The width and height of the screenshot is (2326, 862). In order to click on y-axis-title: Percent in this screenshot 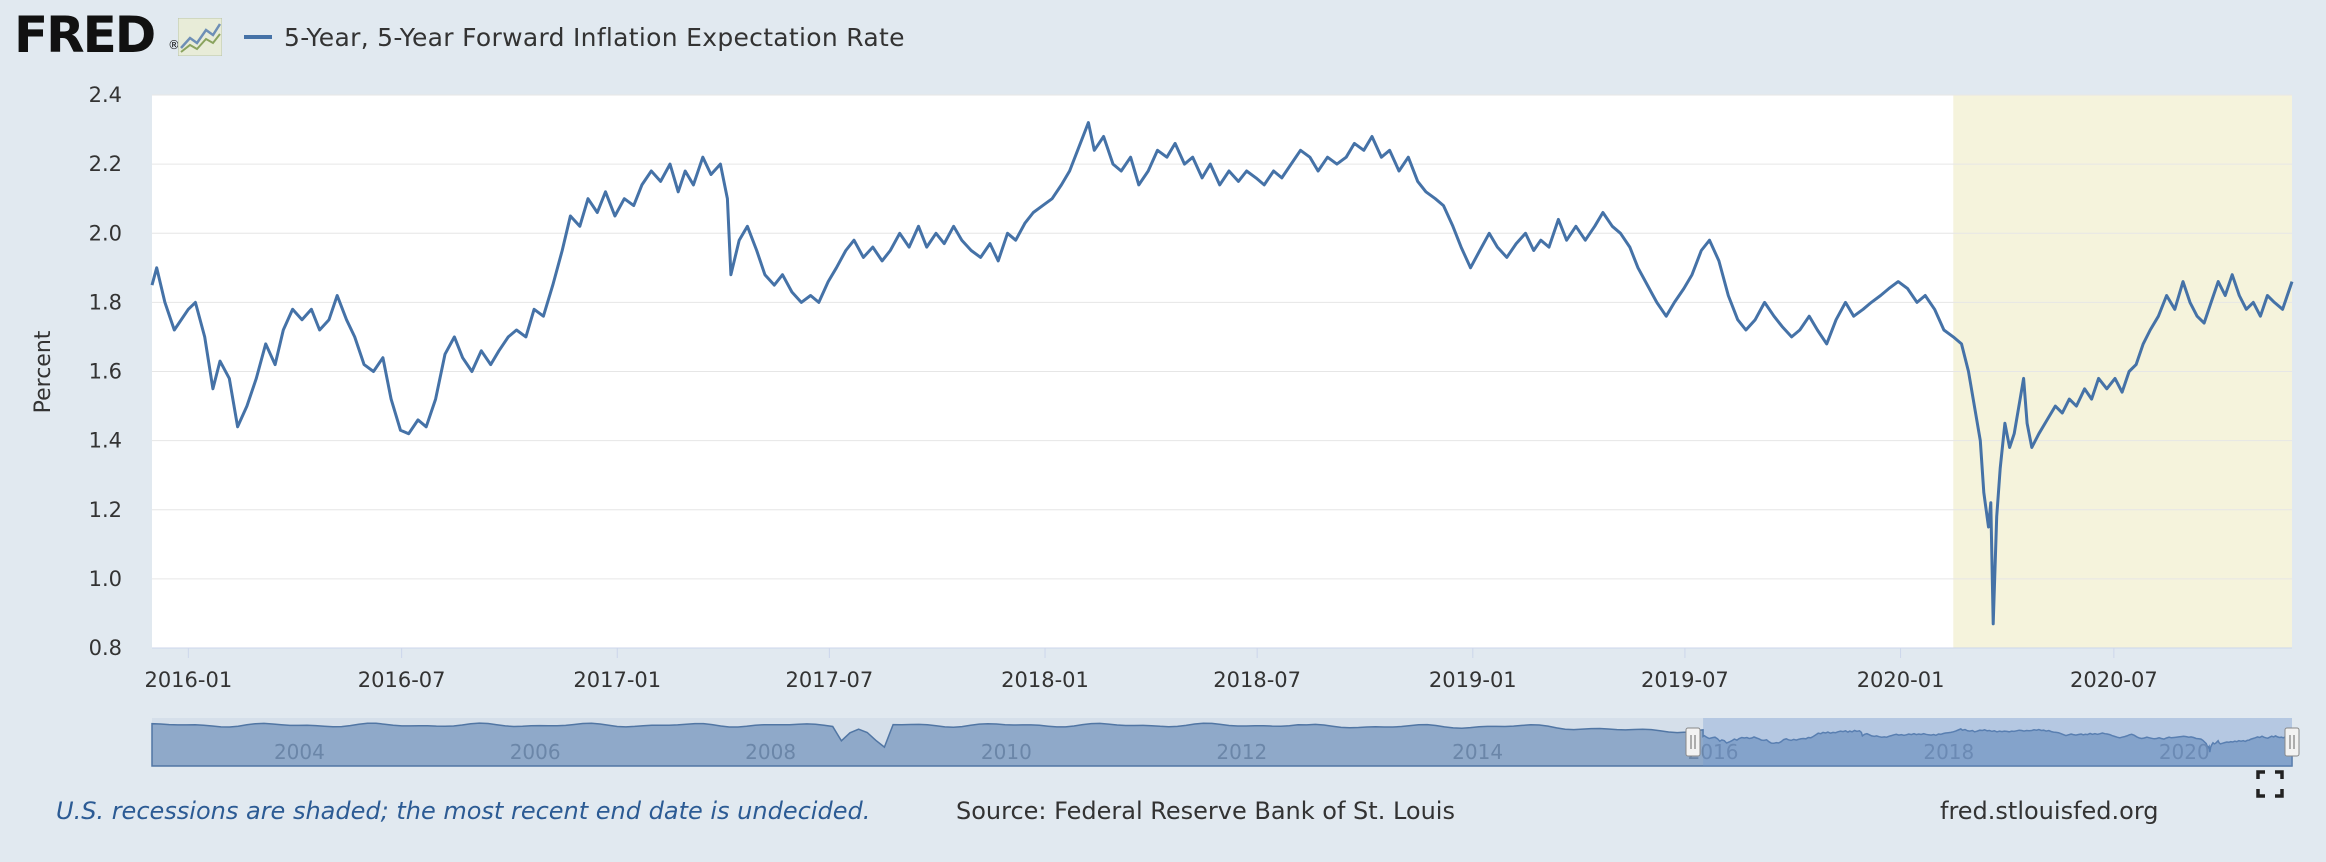, I will do `click(43, 371)`.